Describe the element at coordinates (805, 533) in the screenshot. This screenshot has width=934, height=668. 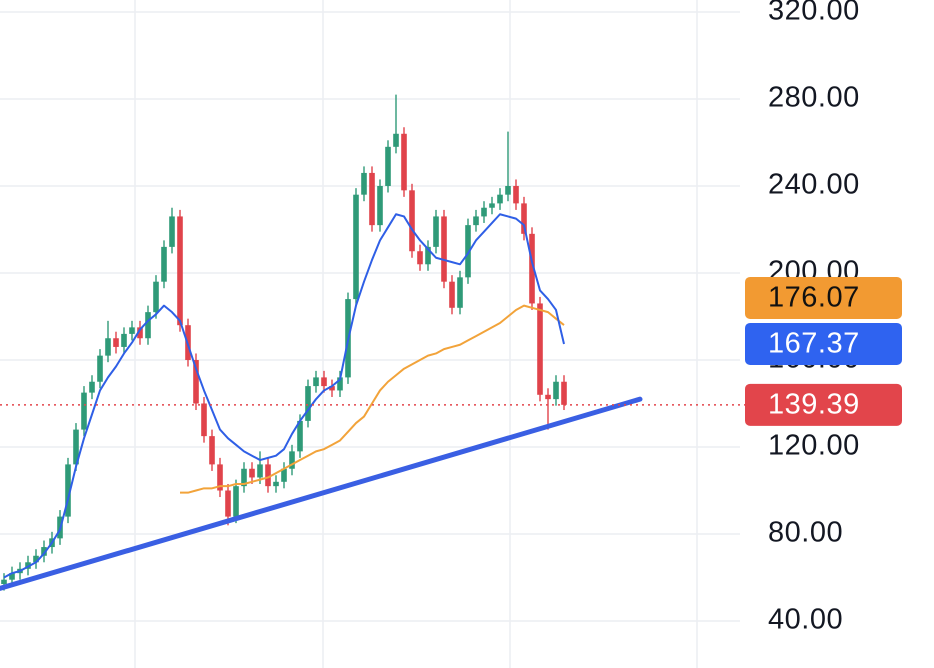
I see `y-tick-label: 80.00` at that location.